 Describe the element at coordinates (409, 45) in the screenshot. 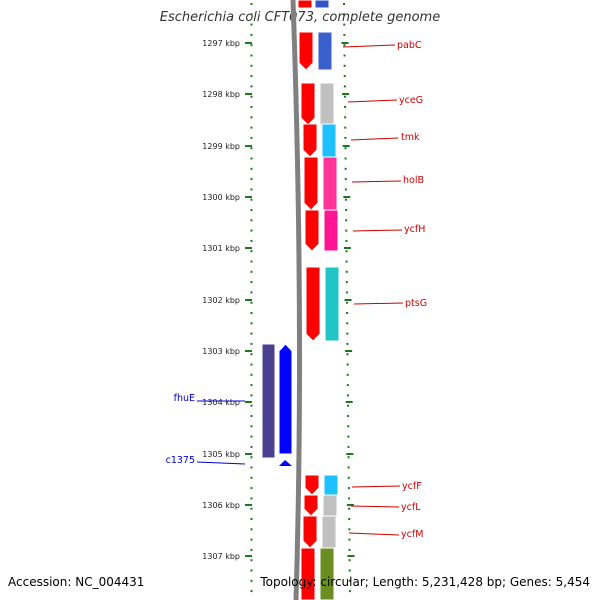

I see `gene-label: pabC` at that location.